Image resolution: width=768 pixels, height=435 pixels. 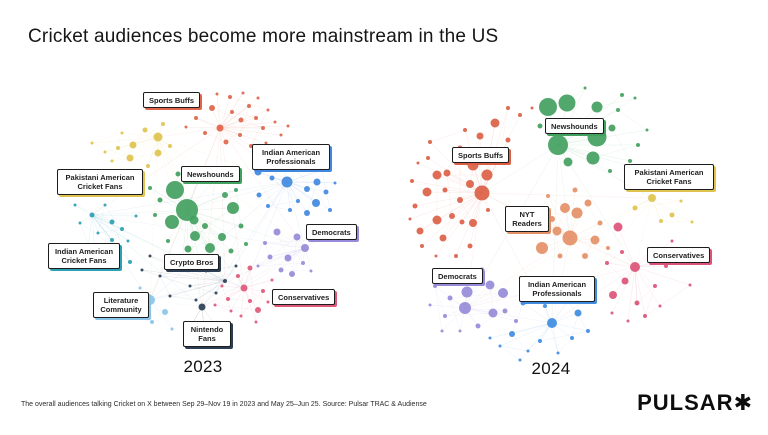 I want to click on pulsar-logo-text: PULSAR, so click(x=685, y=402).